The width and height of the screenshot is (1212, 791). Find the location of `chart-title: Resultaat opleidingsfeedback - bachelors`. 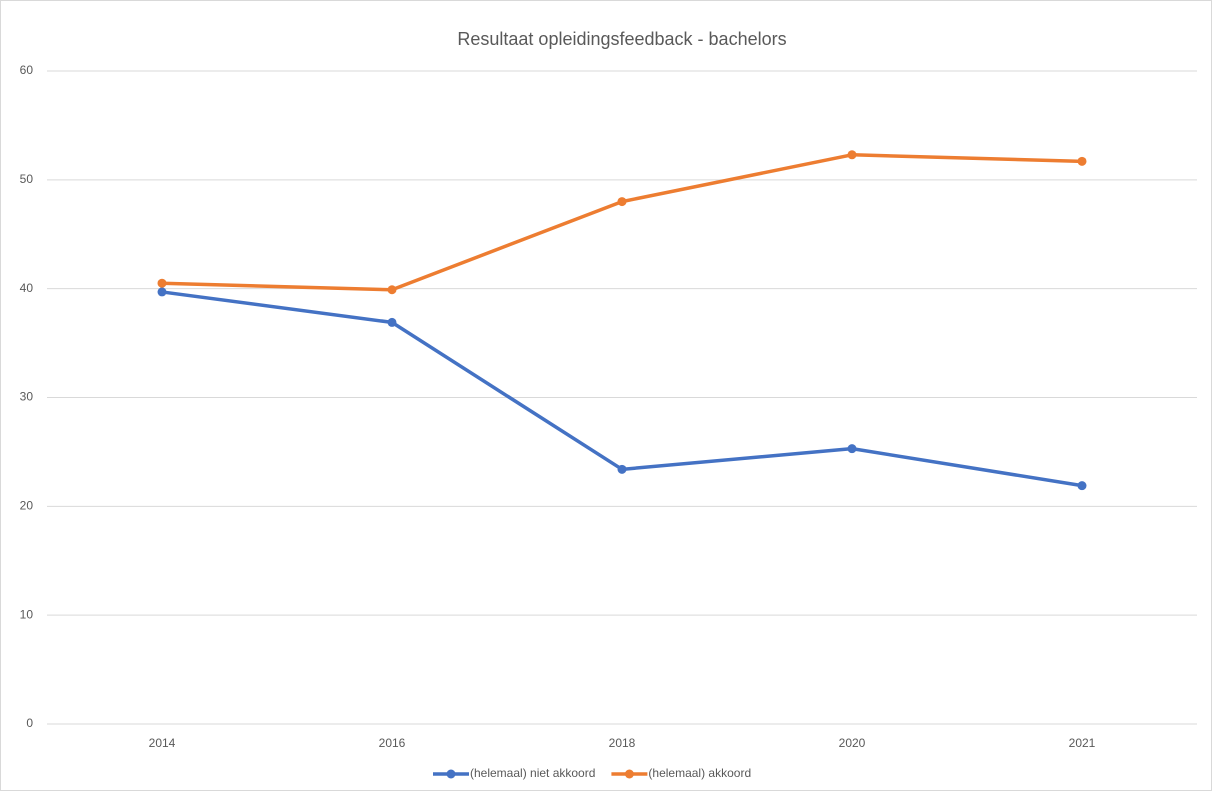

chart-title: Resultaat opleidingsfeedback - bachelors is located at coordinates (621, 39).